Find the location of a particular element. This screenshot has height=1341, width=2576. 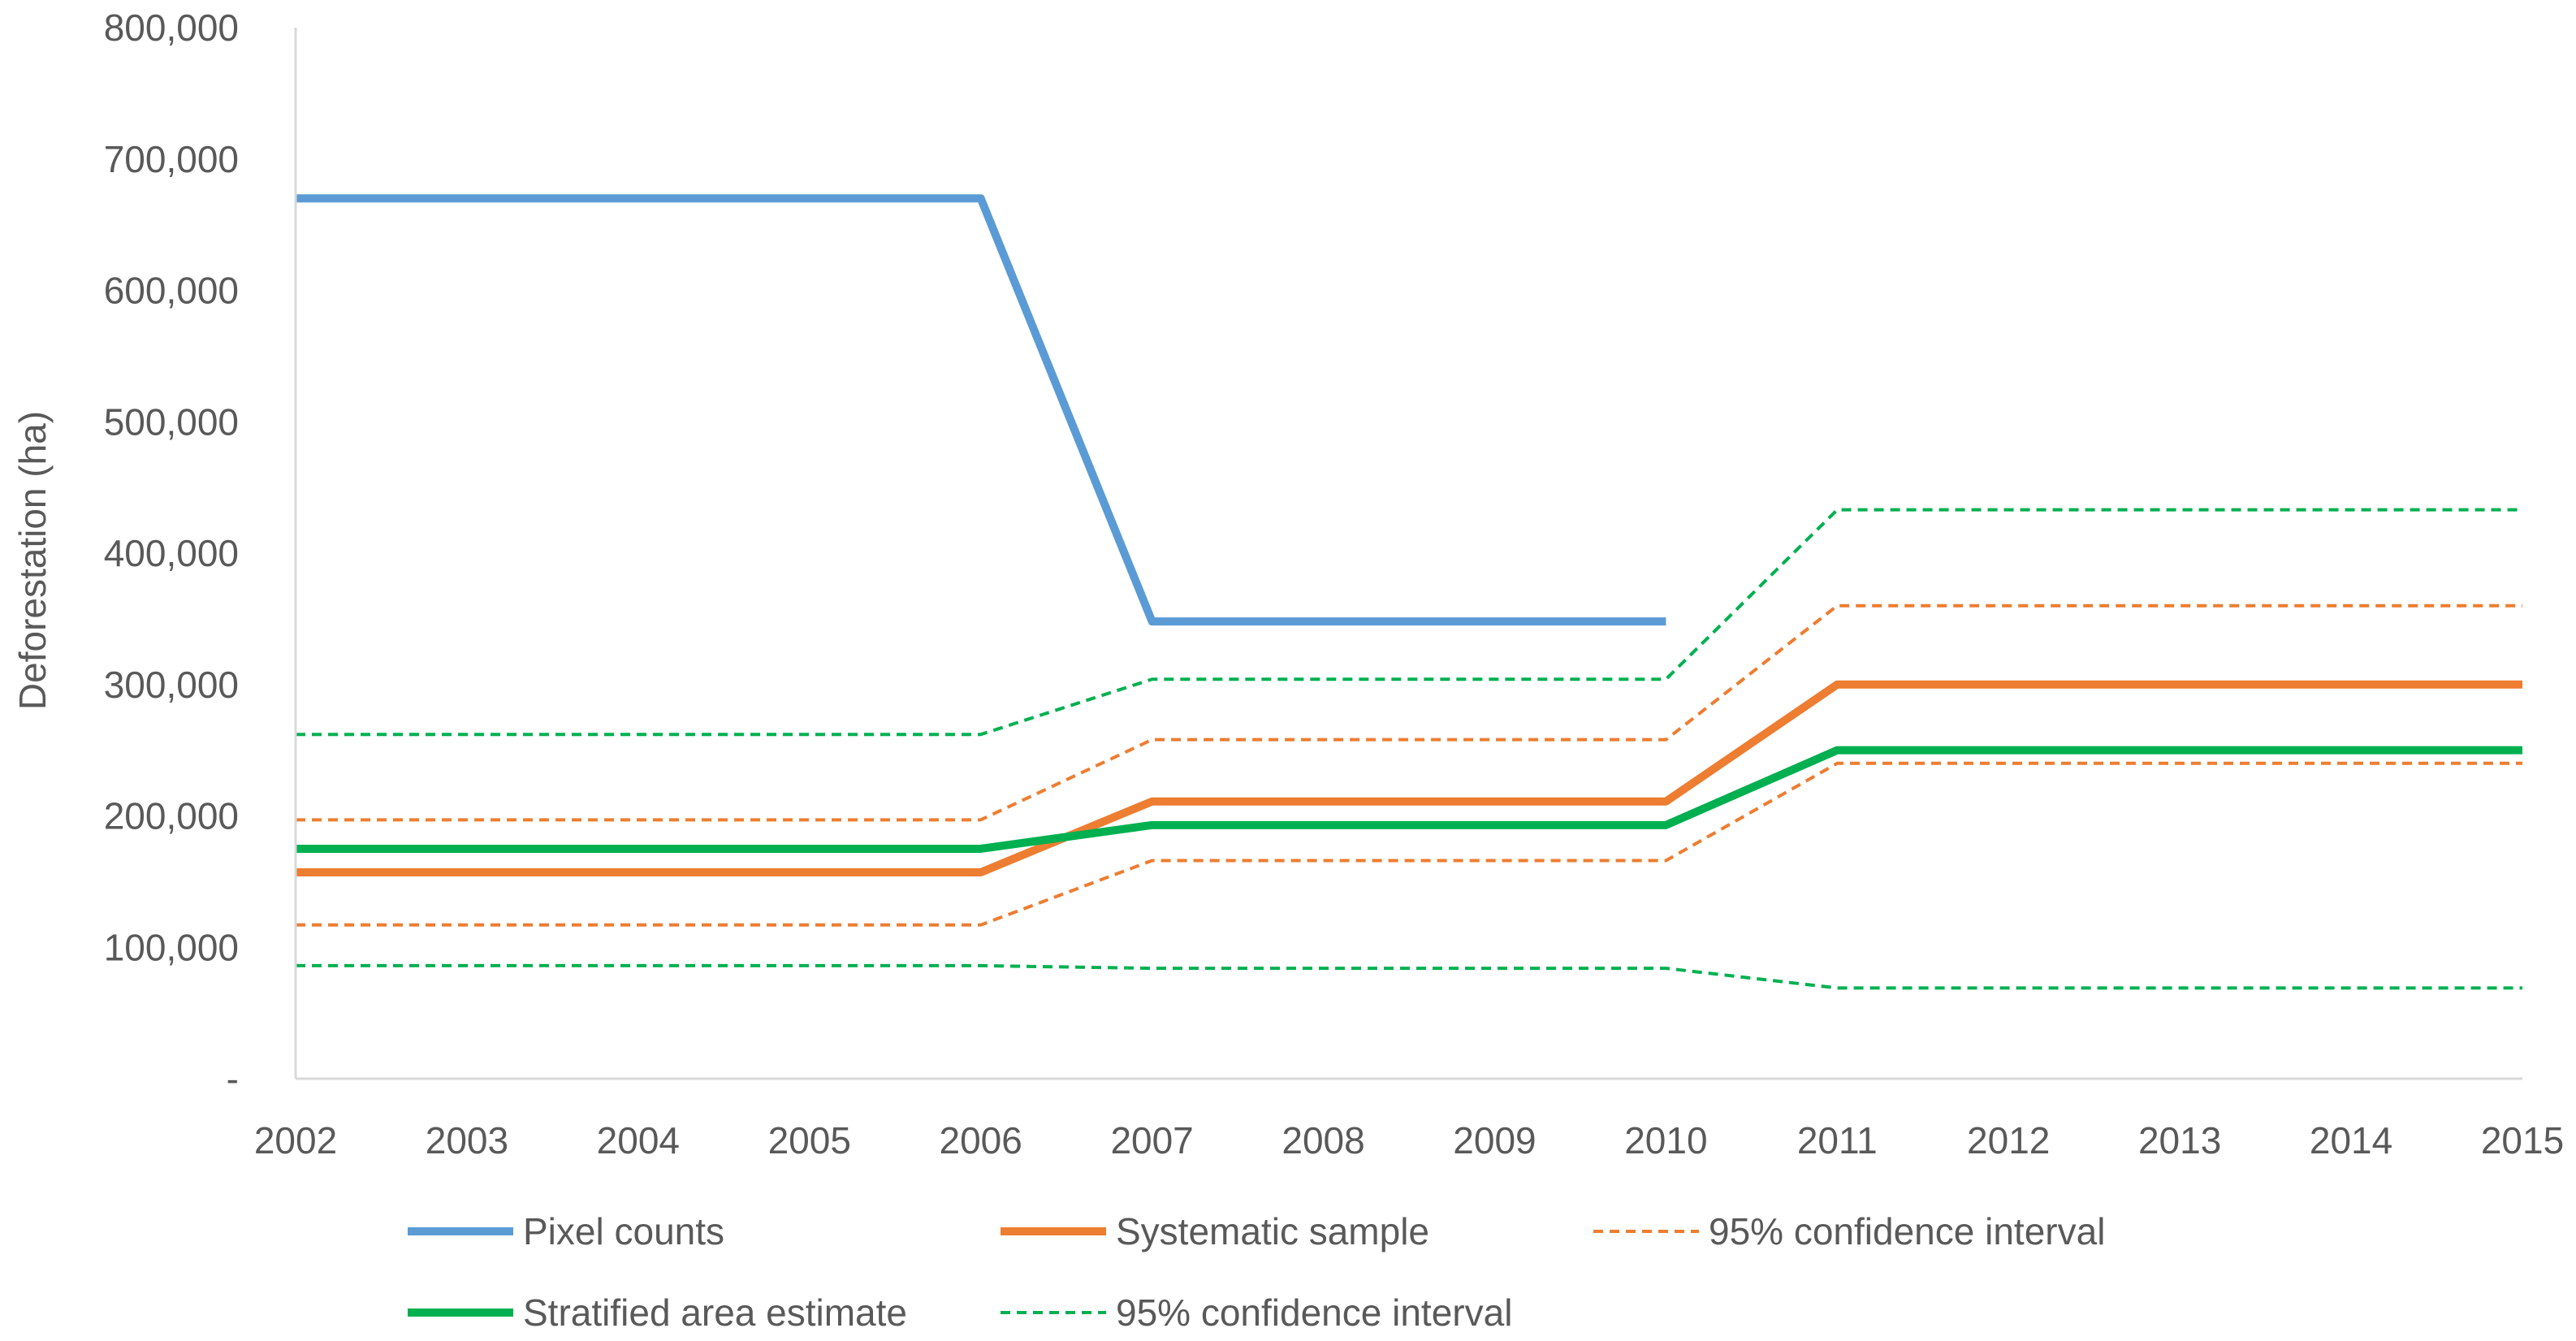

y-axis-title: Deforestation (ha) is located at coordinates (32, 560).